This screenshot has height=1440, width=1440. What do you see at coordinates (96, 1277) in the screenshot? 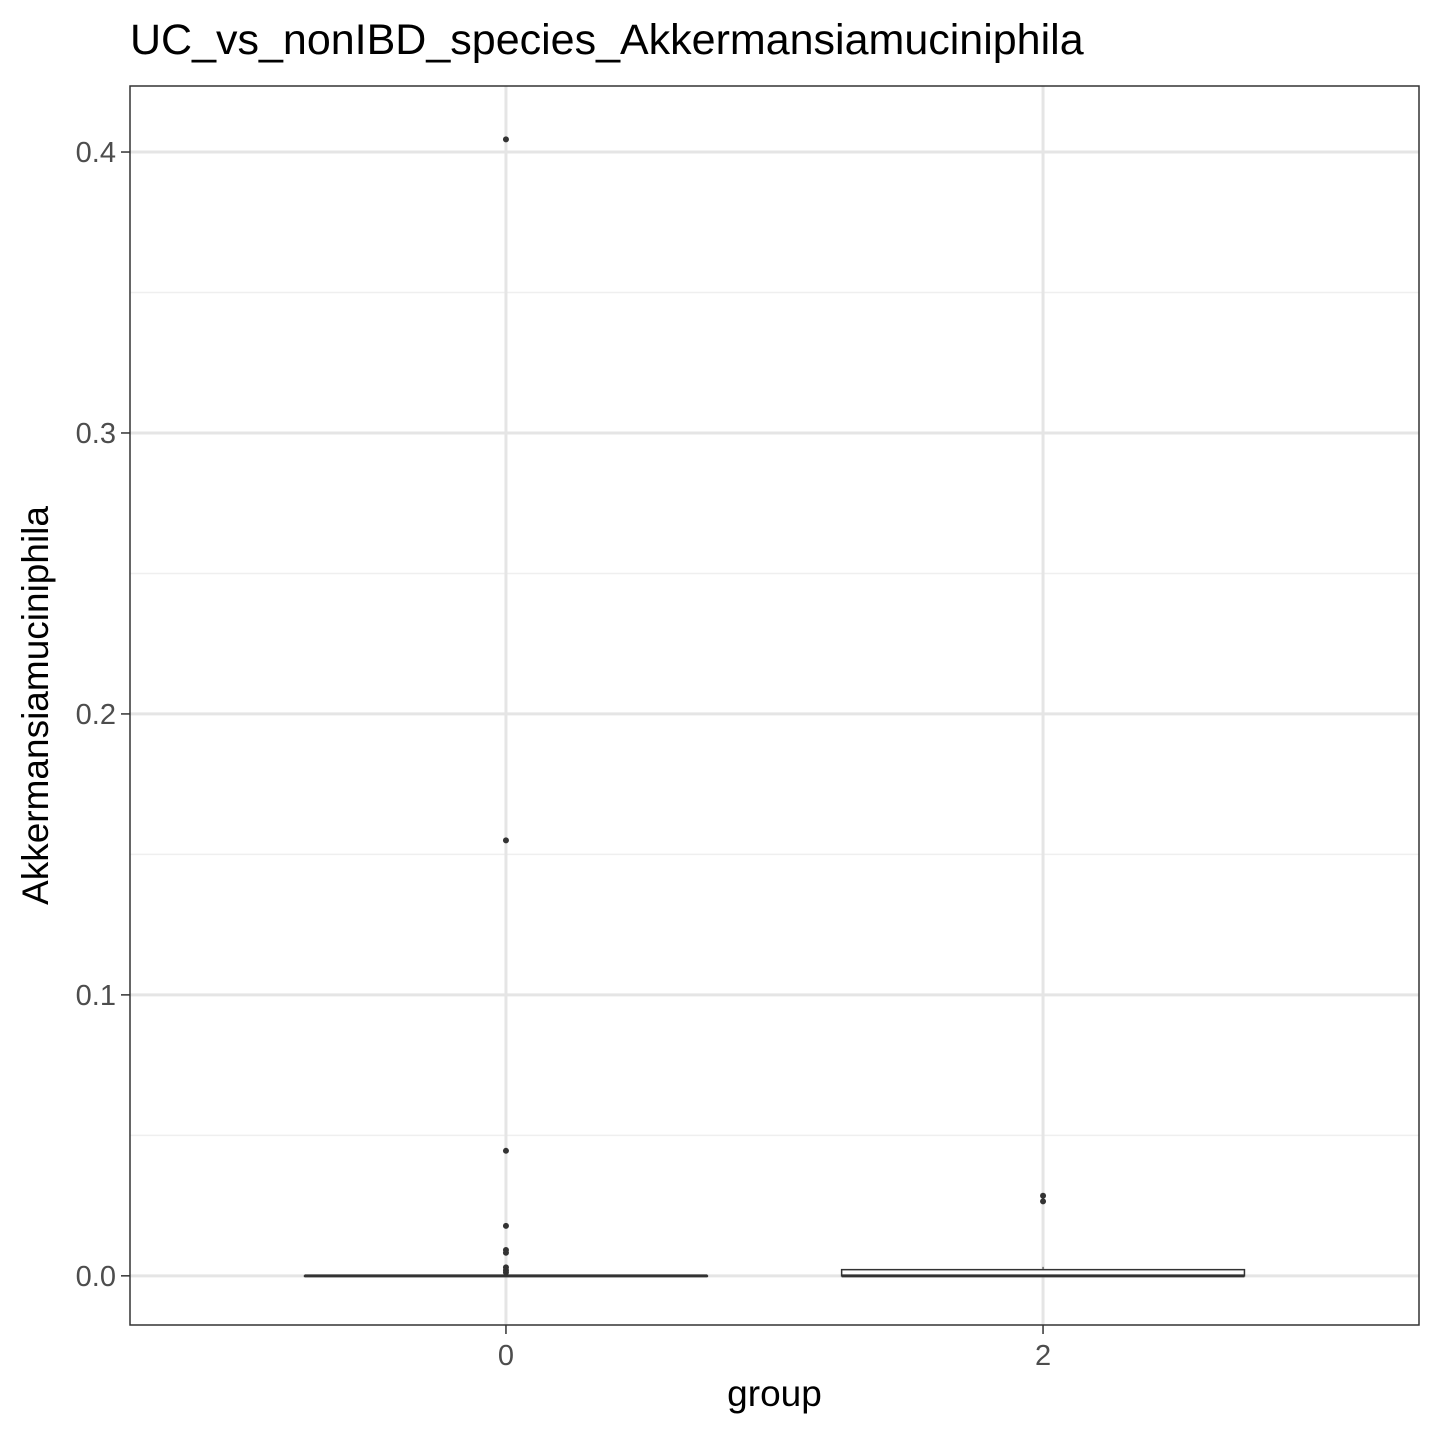
I see `y-tick-label: 0.0` at bounding box center [96, 1277].